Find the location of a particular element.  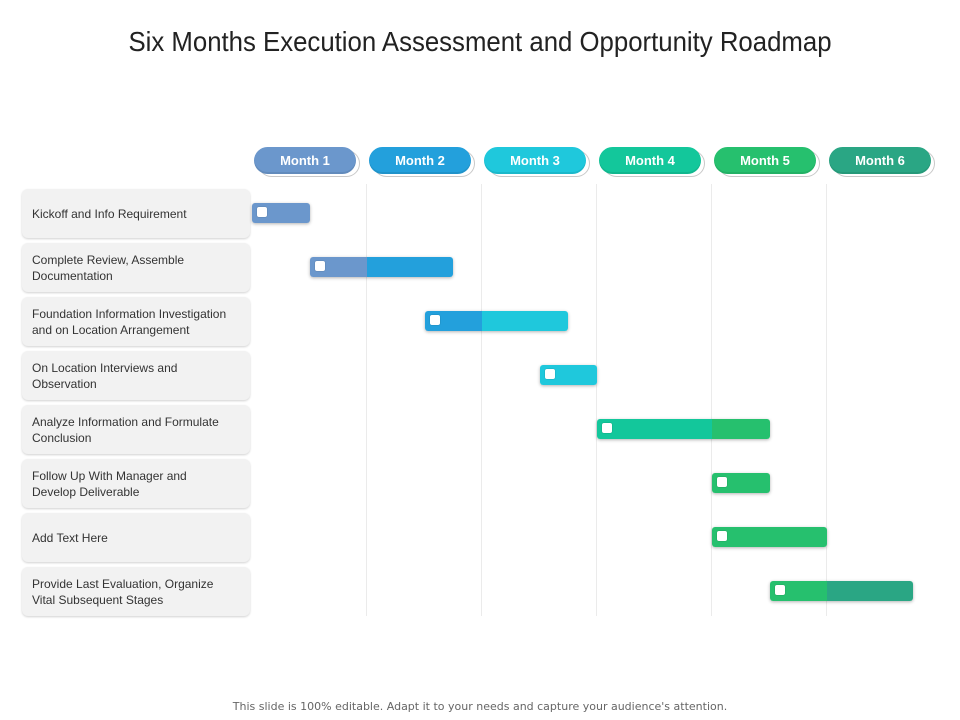

month-pill-1: Month 1 is located at coordinates (307, 162).